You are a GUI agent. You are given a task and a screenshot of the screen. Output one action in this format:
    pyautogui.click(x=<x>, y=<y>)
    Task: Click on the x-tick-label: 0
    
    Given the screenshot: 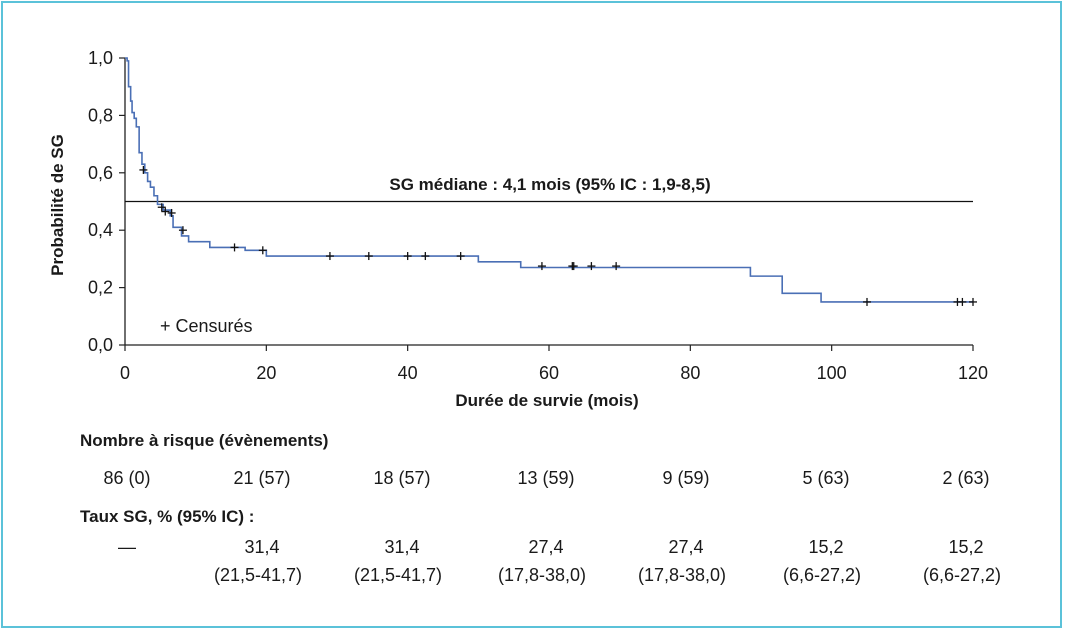 What is the action you would take?
    pyautogui.click(x=125, y=373)
    